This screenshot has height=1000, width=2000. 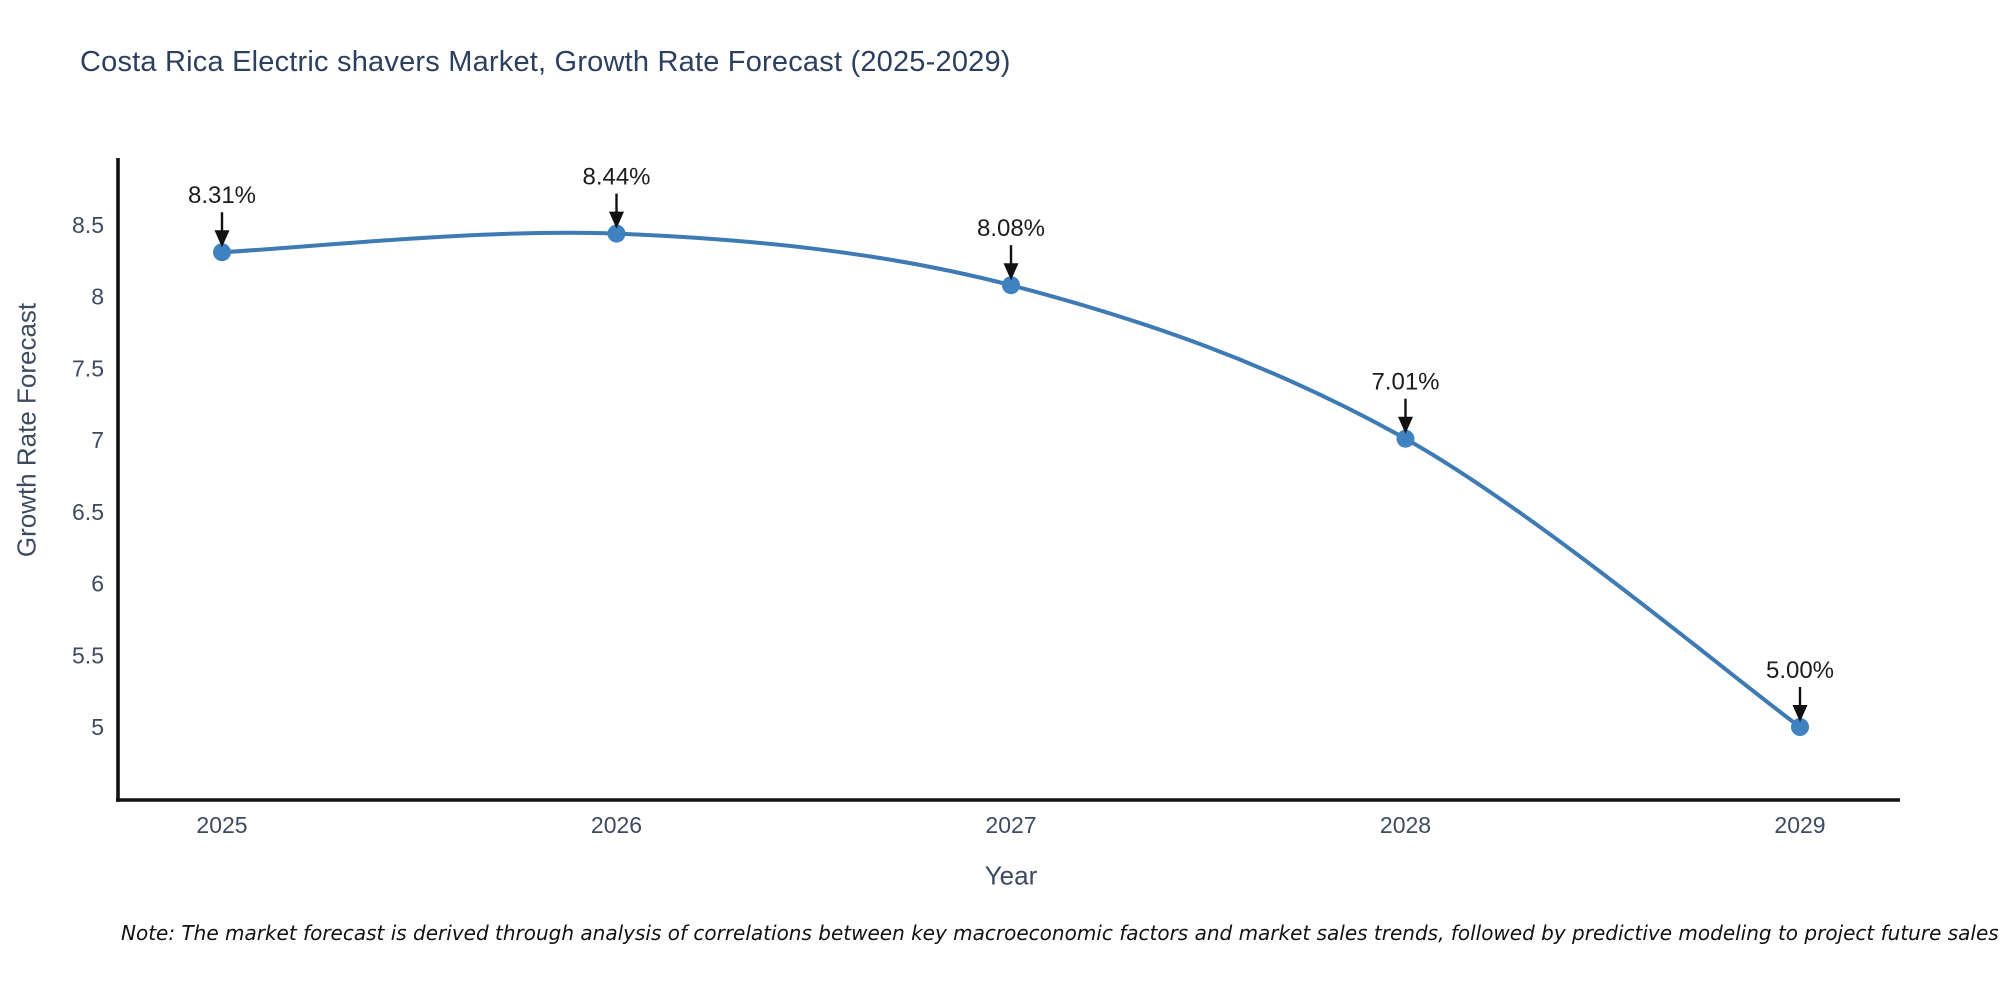 What do you see at coordinates (221, 825) in the screenshot?
I see `x-tick-label: 2025` at bounding box center [221, 825].